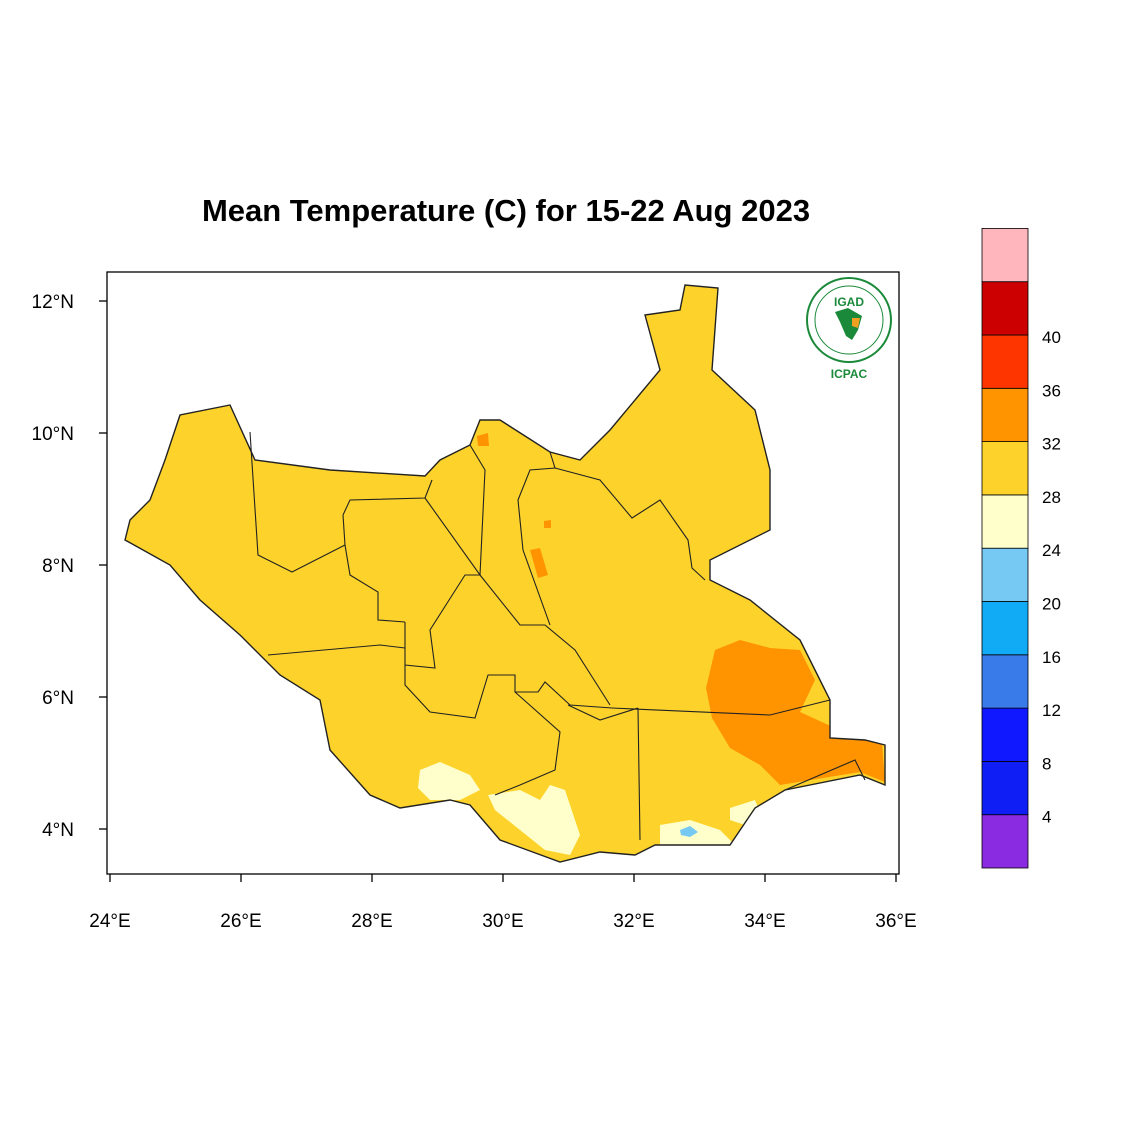 This screenshot has width=1125, height=1125. What do you see at coordinates (1051, 550) in the screenshot?
I see `colorbar-label: 24` at bounding box center [1051, 550].